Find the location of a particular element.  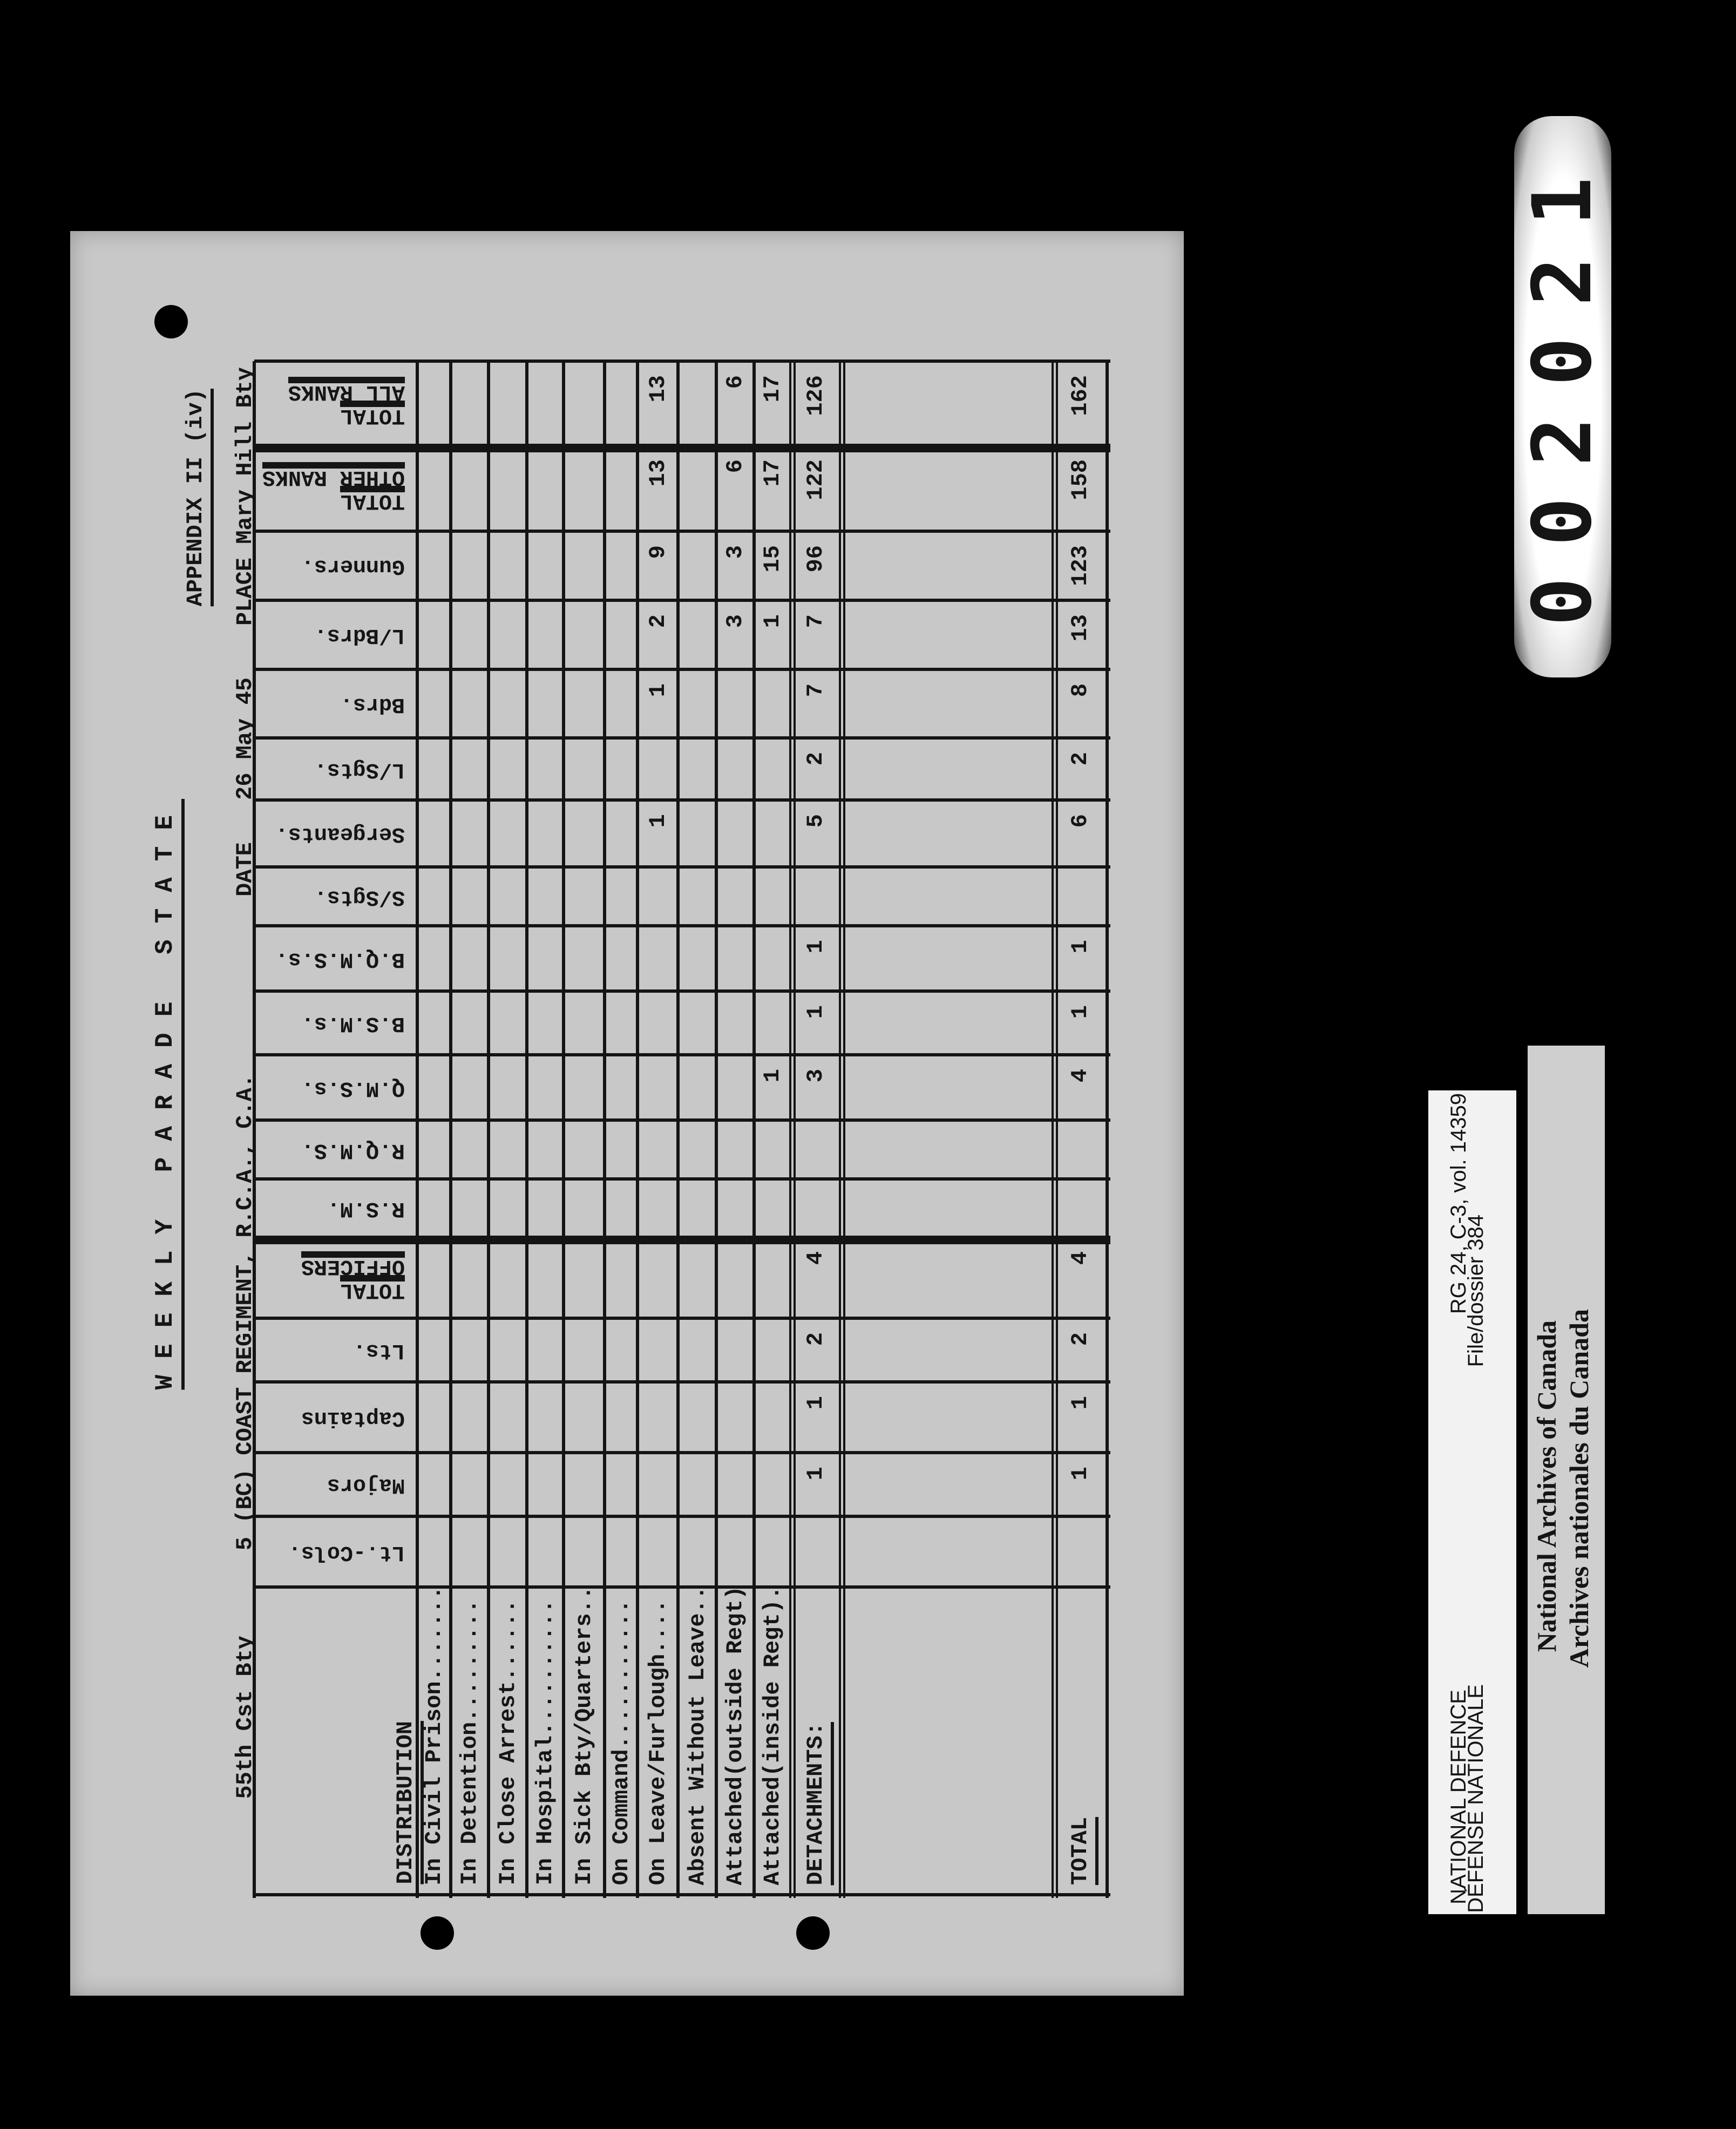

rank-header-line: Lts. is located at coordinates (378, 1350).